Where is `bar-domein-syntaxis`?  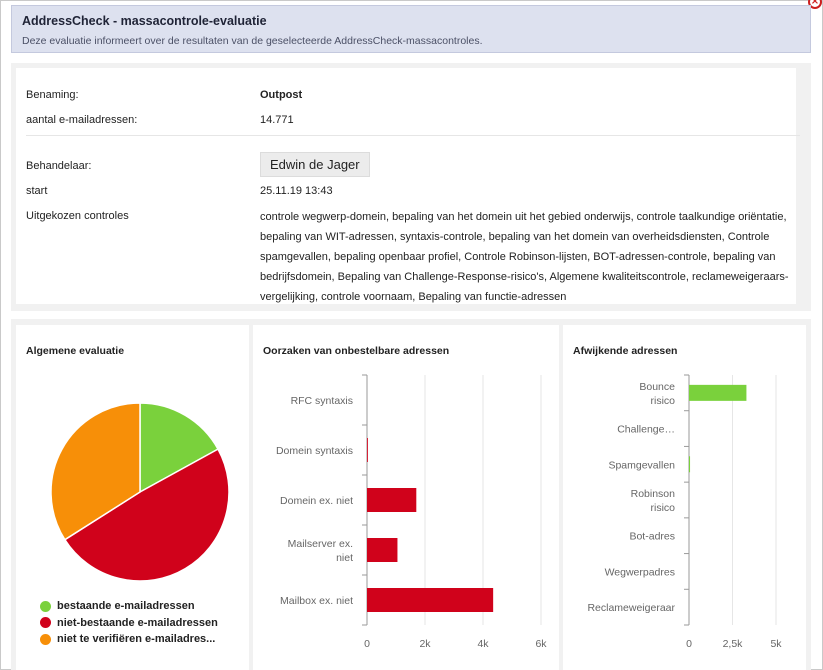
bar-domein-syntaxis is located at coordinates (367, 450).